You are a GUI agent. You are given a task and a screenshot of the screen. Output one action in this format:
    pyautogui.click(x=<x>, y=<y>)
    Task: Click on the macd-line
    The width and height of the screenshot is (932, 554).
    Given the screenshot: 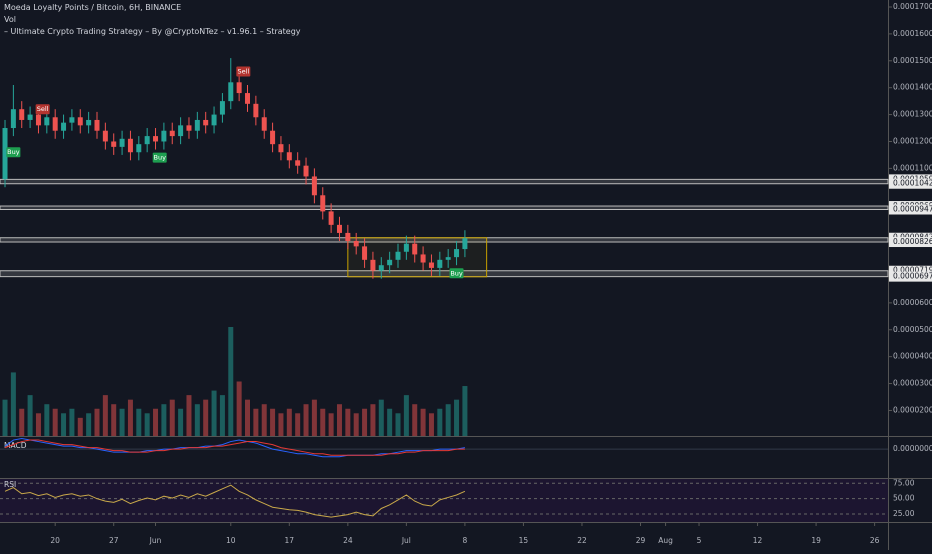 What is the action you would take?
    pyautogui.click(x=234, y=447)
    